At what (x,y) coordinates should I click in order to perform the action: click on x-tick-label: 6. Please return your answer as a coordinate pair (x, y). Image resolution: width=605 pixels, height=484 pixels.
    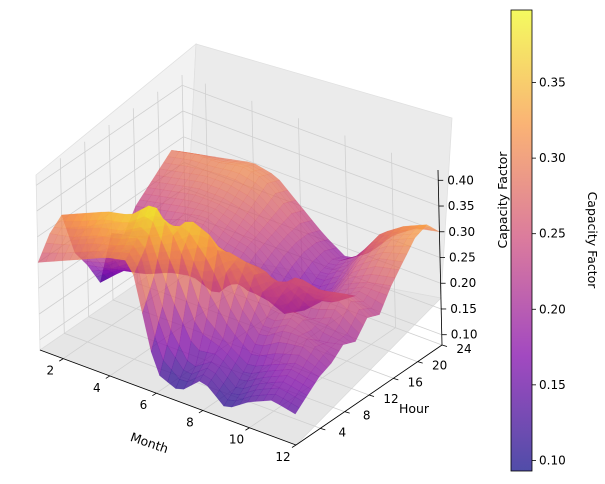
    Looking at the image, I should click on (144, 405).